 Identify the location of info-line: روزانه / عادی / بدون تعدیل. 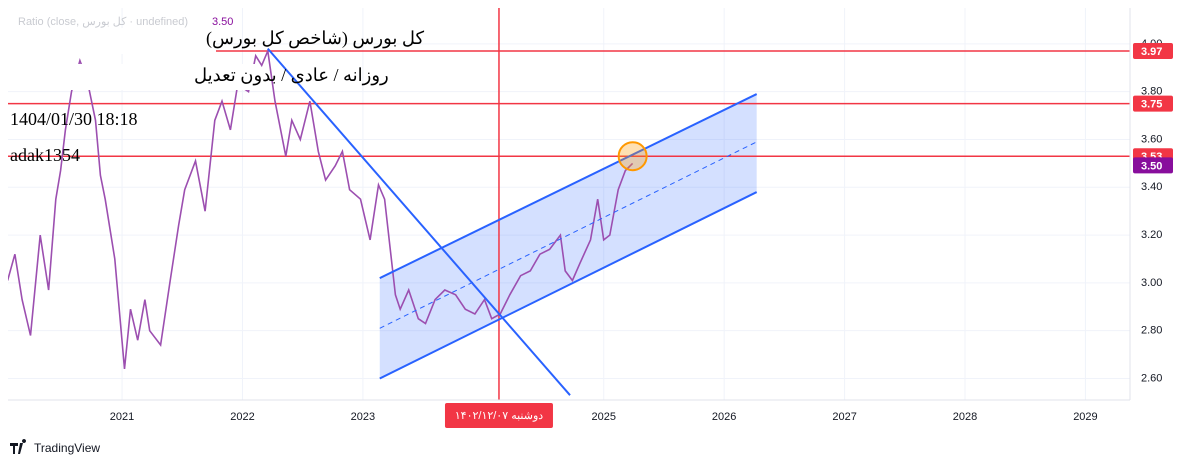
(291, 75).